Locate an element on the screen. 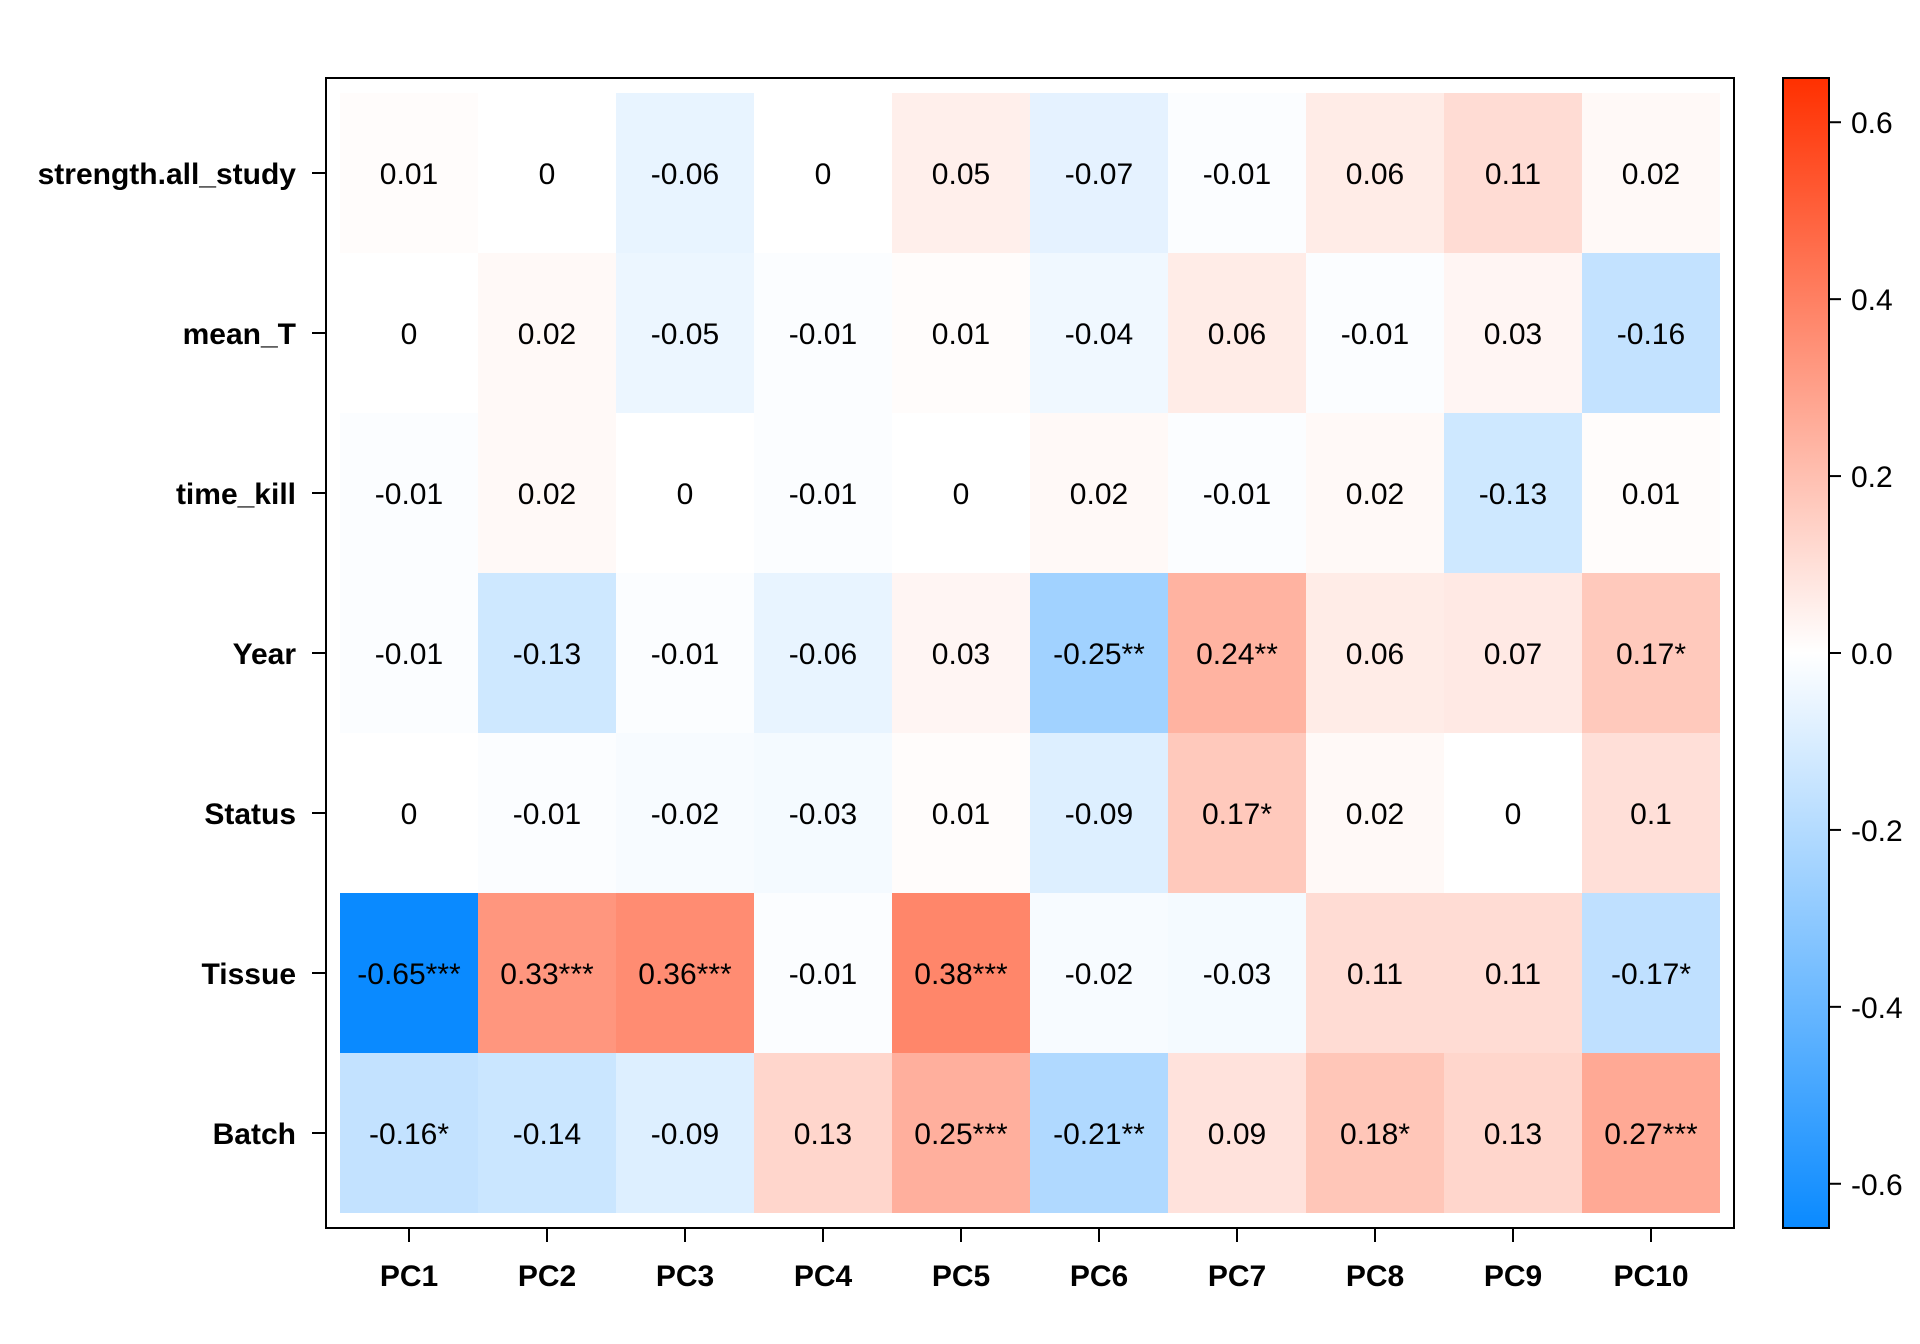 The image size is (1920, 1344). row-label: strength.all_study is located at coordinates (167, 174).